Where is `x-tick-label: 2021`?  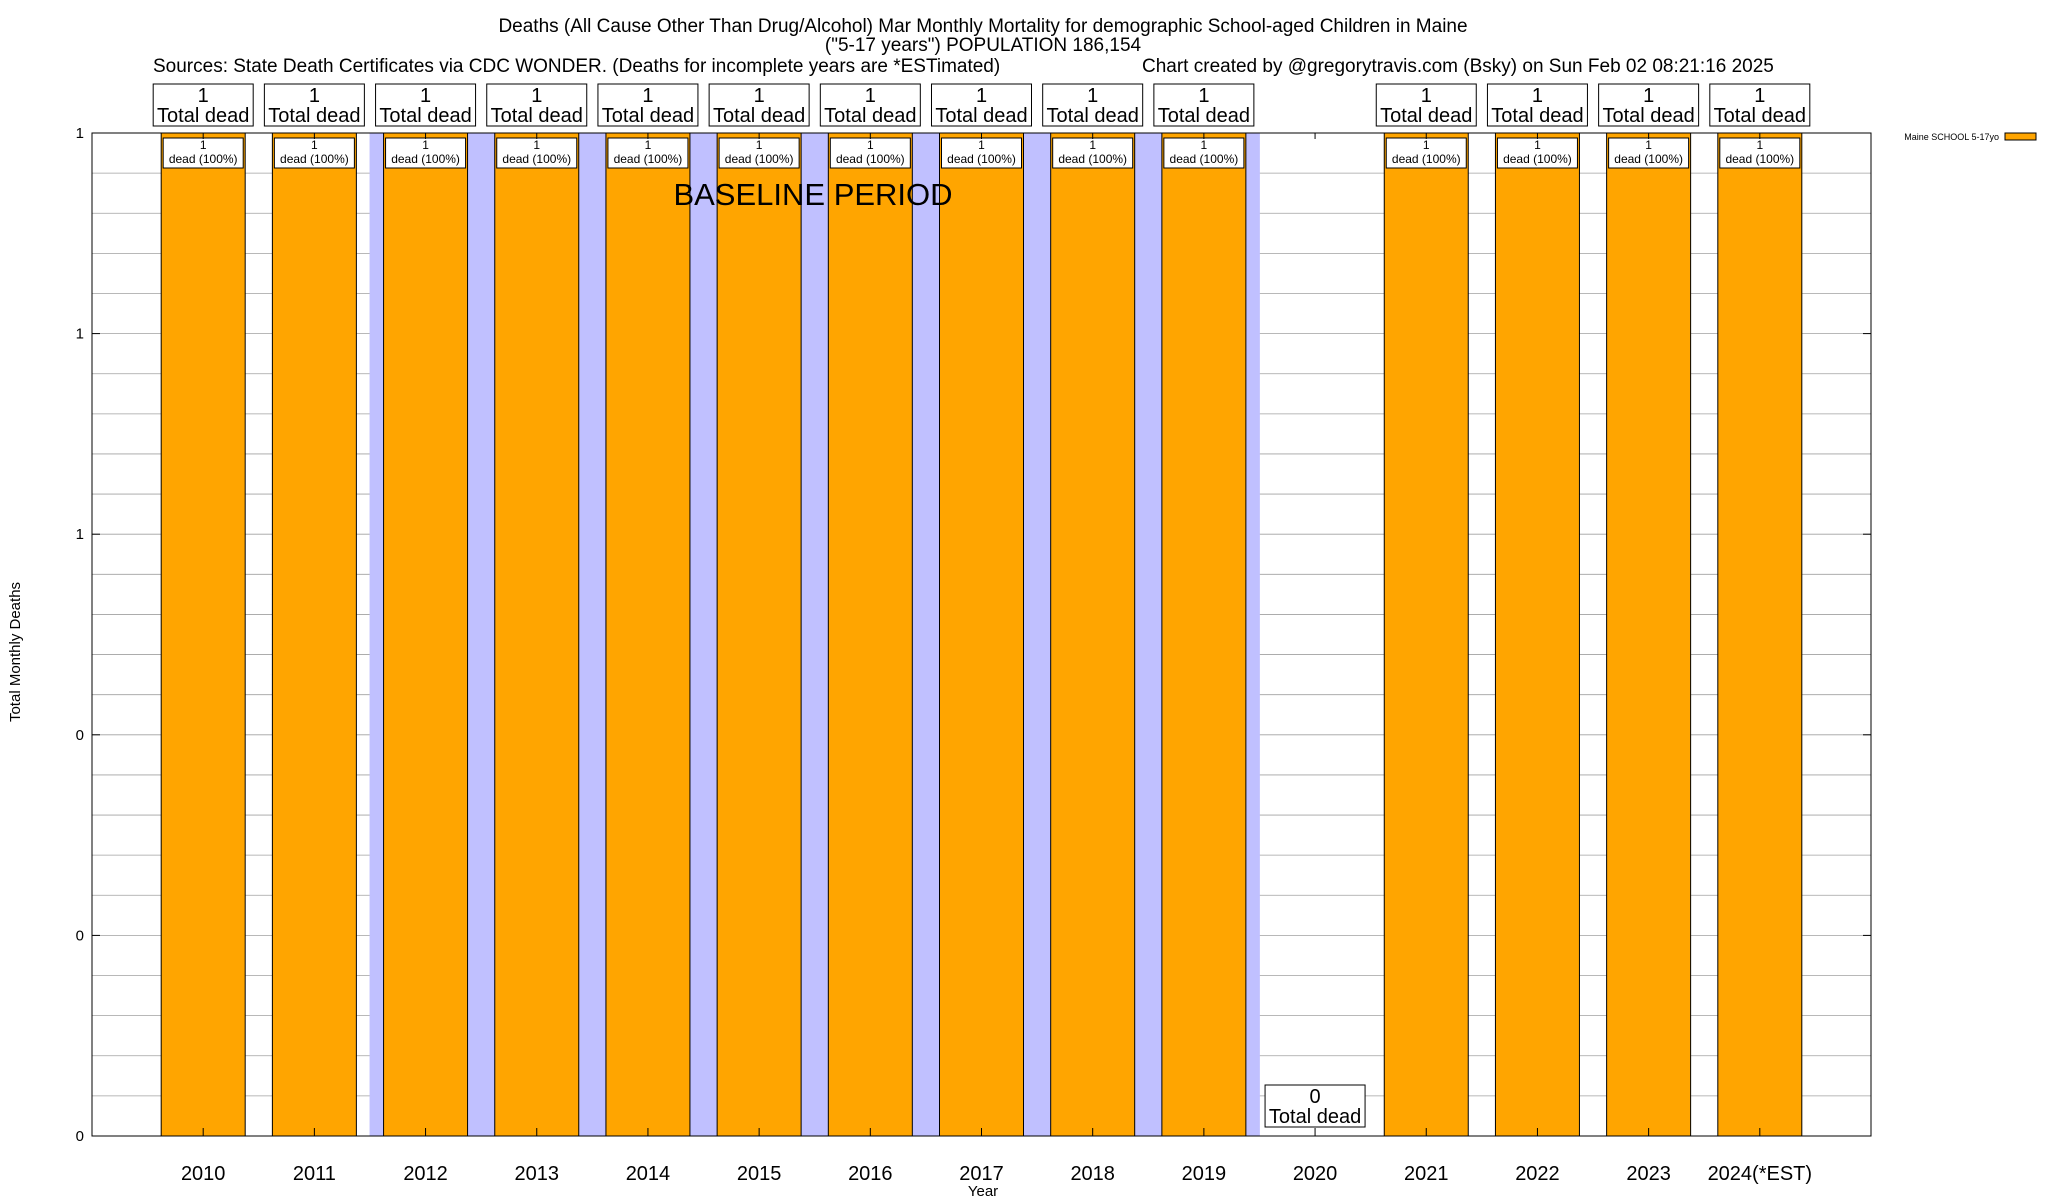 x-tick-label: 2021 is located at coordinates (1426, 1174).